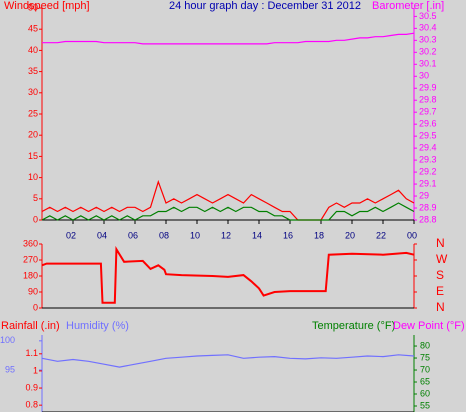 This screenshot has width=466, height=412. I want to click on y2-tick-label: 30.1, so click(428, 64).